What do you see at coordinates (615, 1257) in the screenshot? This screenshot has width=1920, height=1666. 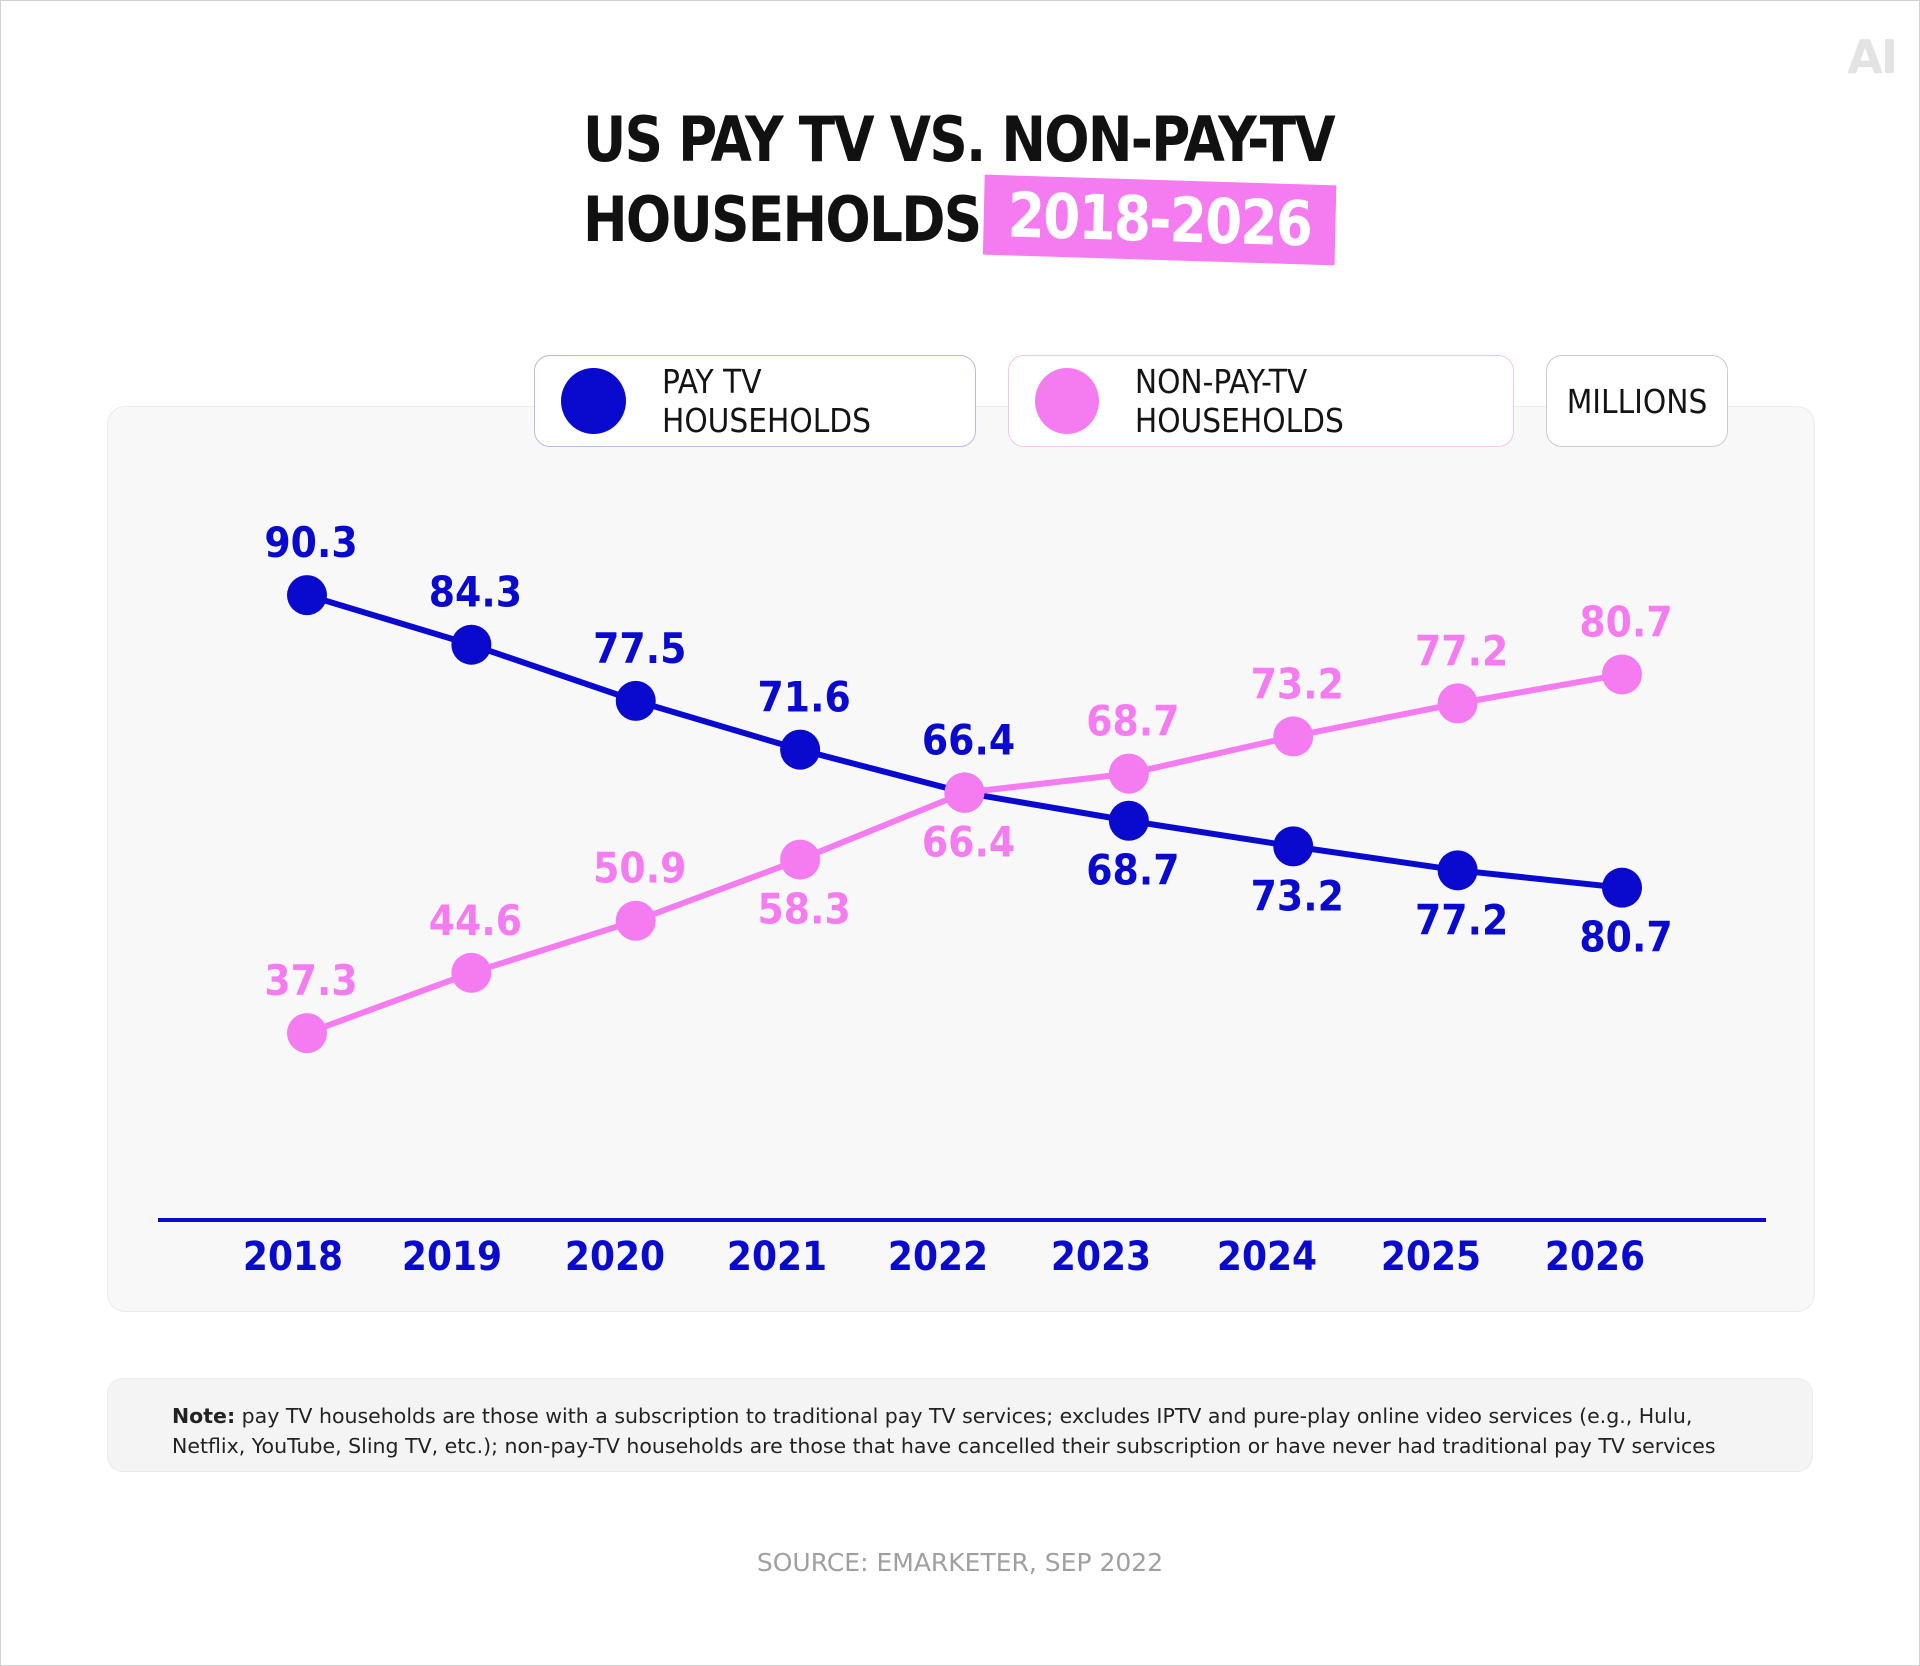 I see `x-tick-label: 2020` at bounding box center [615, 1257].